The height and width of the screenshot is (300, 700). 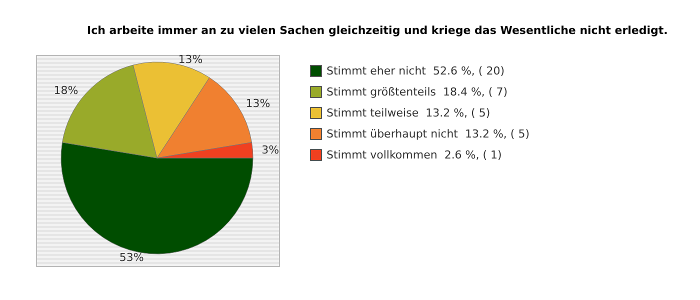 I want to click on legend-label: Stimmt eher nicht 52.6 %, ( 20), so click(x=415, y=71).